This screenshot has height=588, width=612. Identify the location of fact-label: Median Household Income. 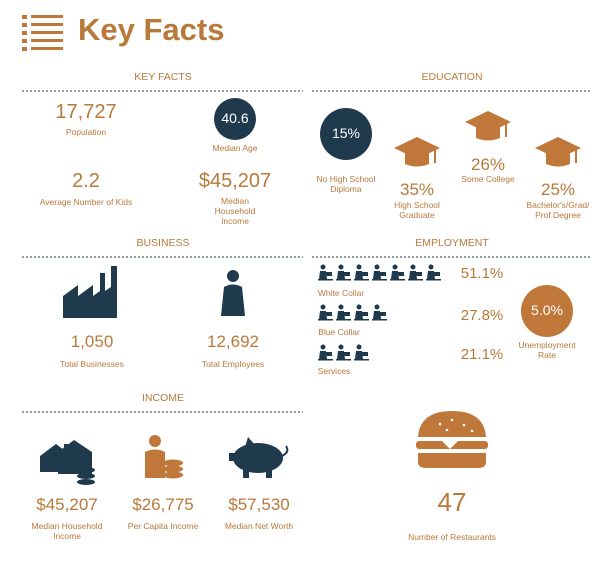
(235, 211).